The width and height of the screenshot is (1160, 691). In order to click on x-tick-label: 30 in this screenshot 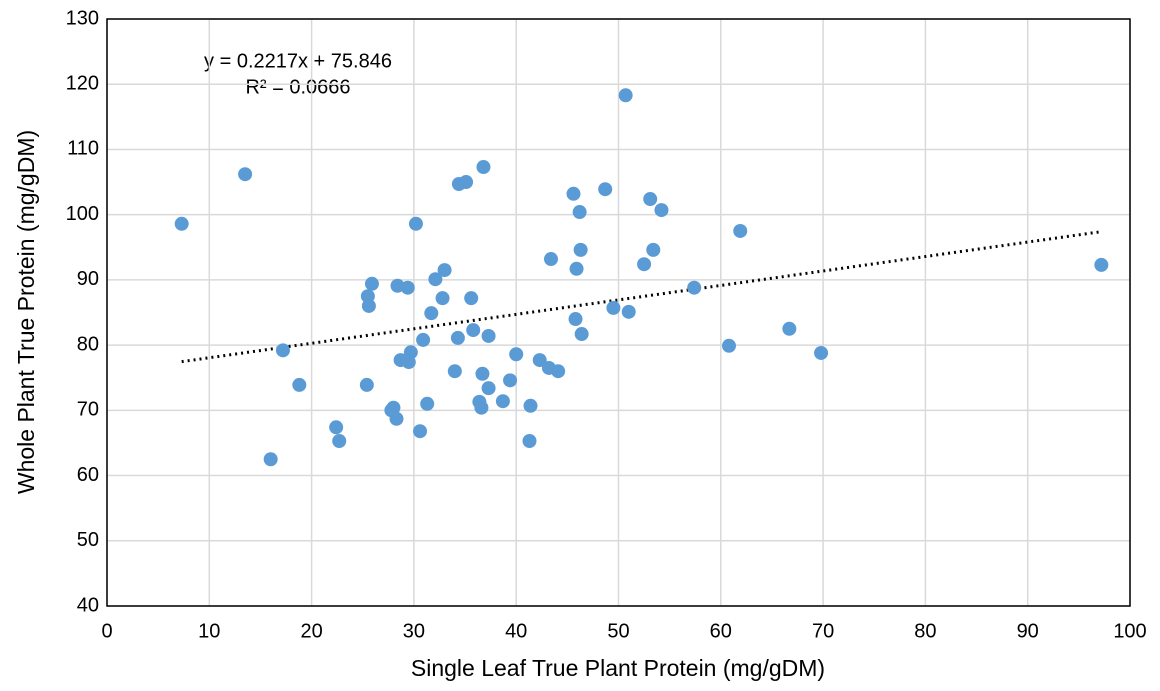, I will do `click(414, 631)`.